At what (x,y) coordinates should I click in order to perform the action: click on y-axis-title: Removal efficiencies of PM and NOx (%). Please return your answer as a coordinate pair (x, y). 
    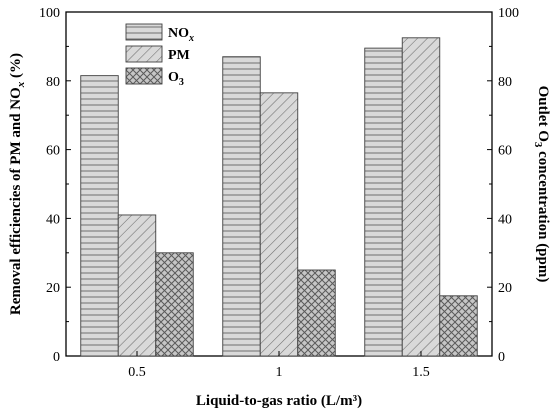
    Looking at the image, I should click on (17, 184).